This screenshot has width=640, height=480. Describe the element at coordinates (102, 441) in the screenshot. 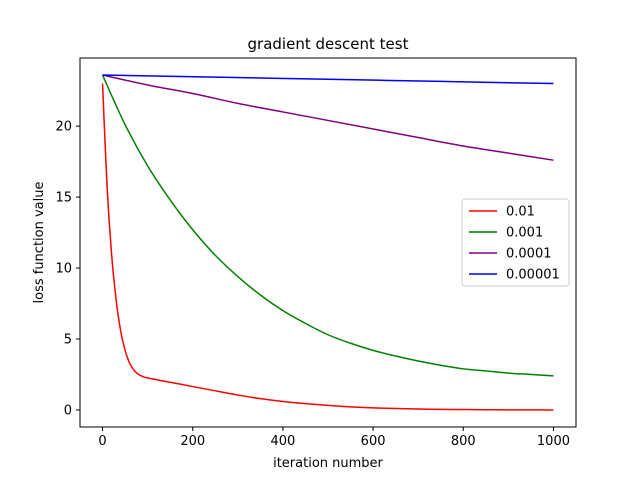

I see `x-tick-label: 0` at that location.